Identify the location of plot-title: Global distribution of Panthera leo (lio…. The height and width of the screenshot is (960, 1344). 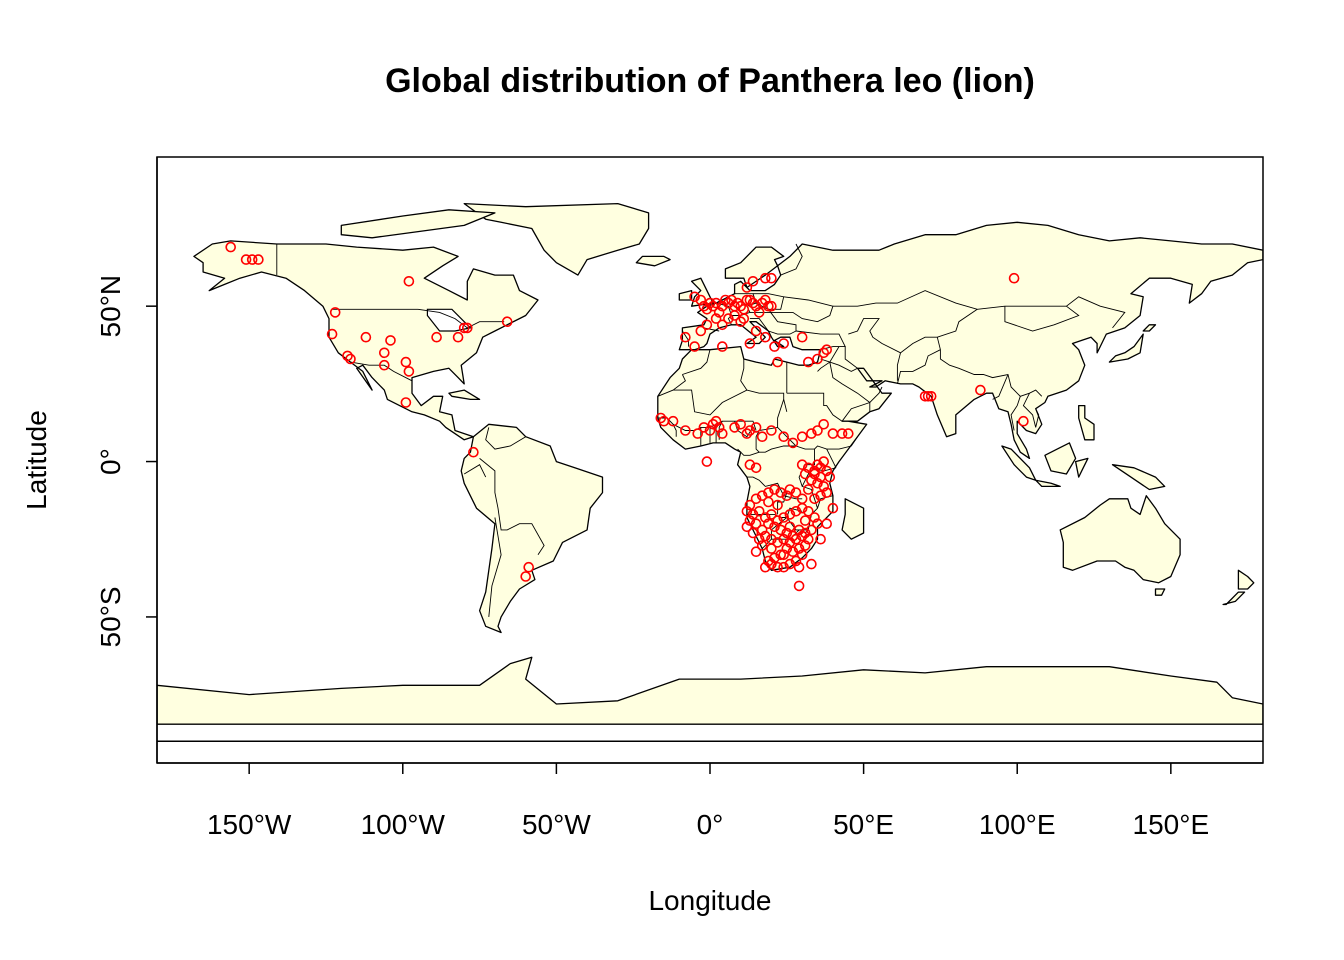
(710, 81).